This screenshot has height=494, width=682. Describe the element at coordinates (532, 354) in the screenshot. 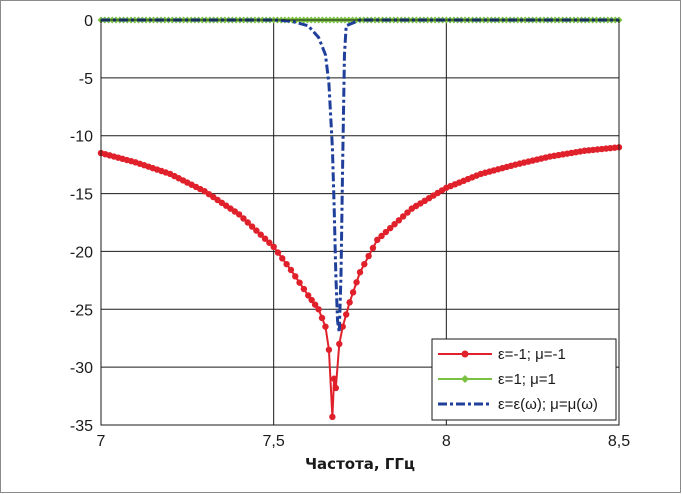

I see `legend-label: ε=-1; μ=-1` at that location.